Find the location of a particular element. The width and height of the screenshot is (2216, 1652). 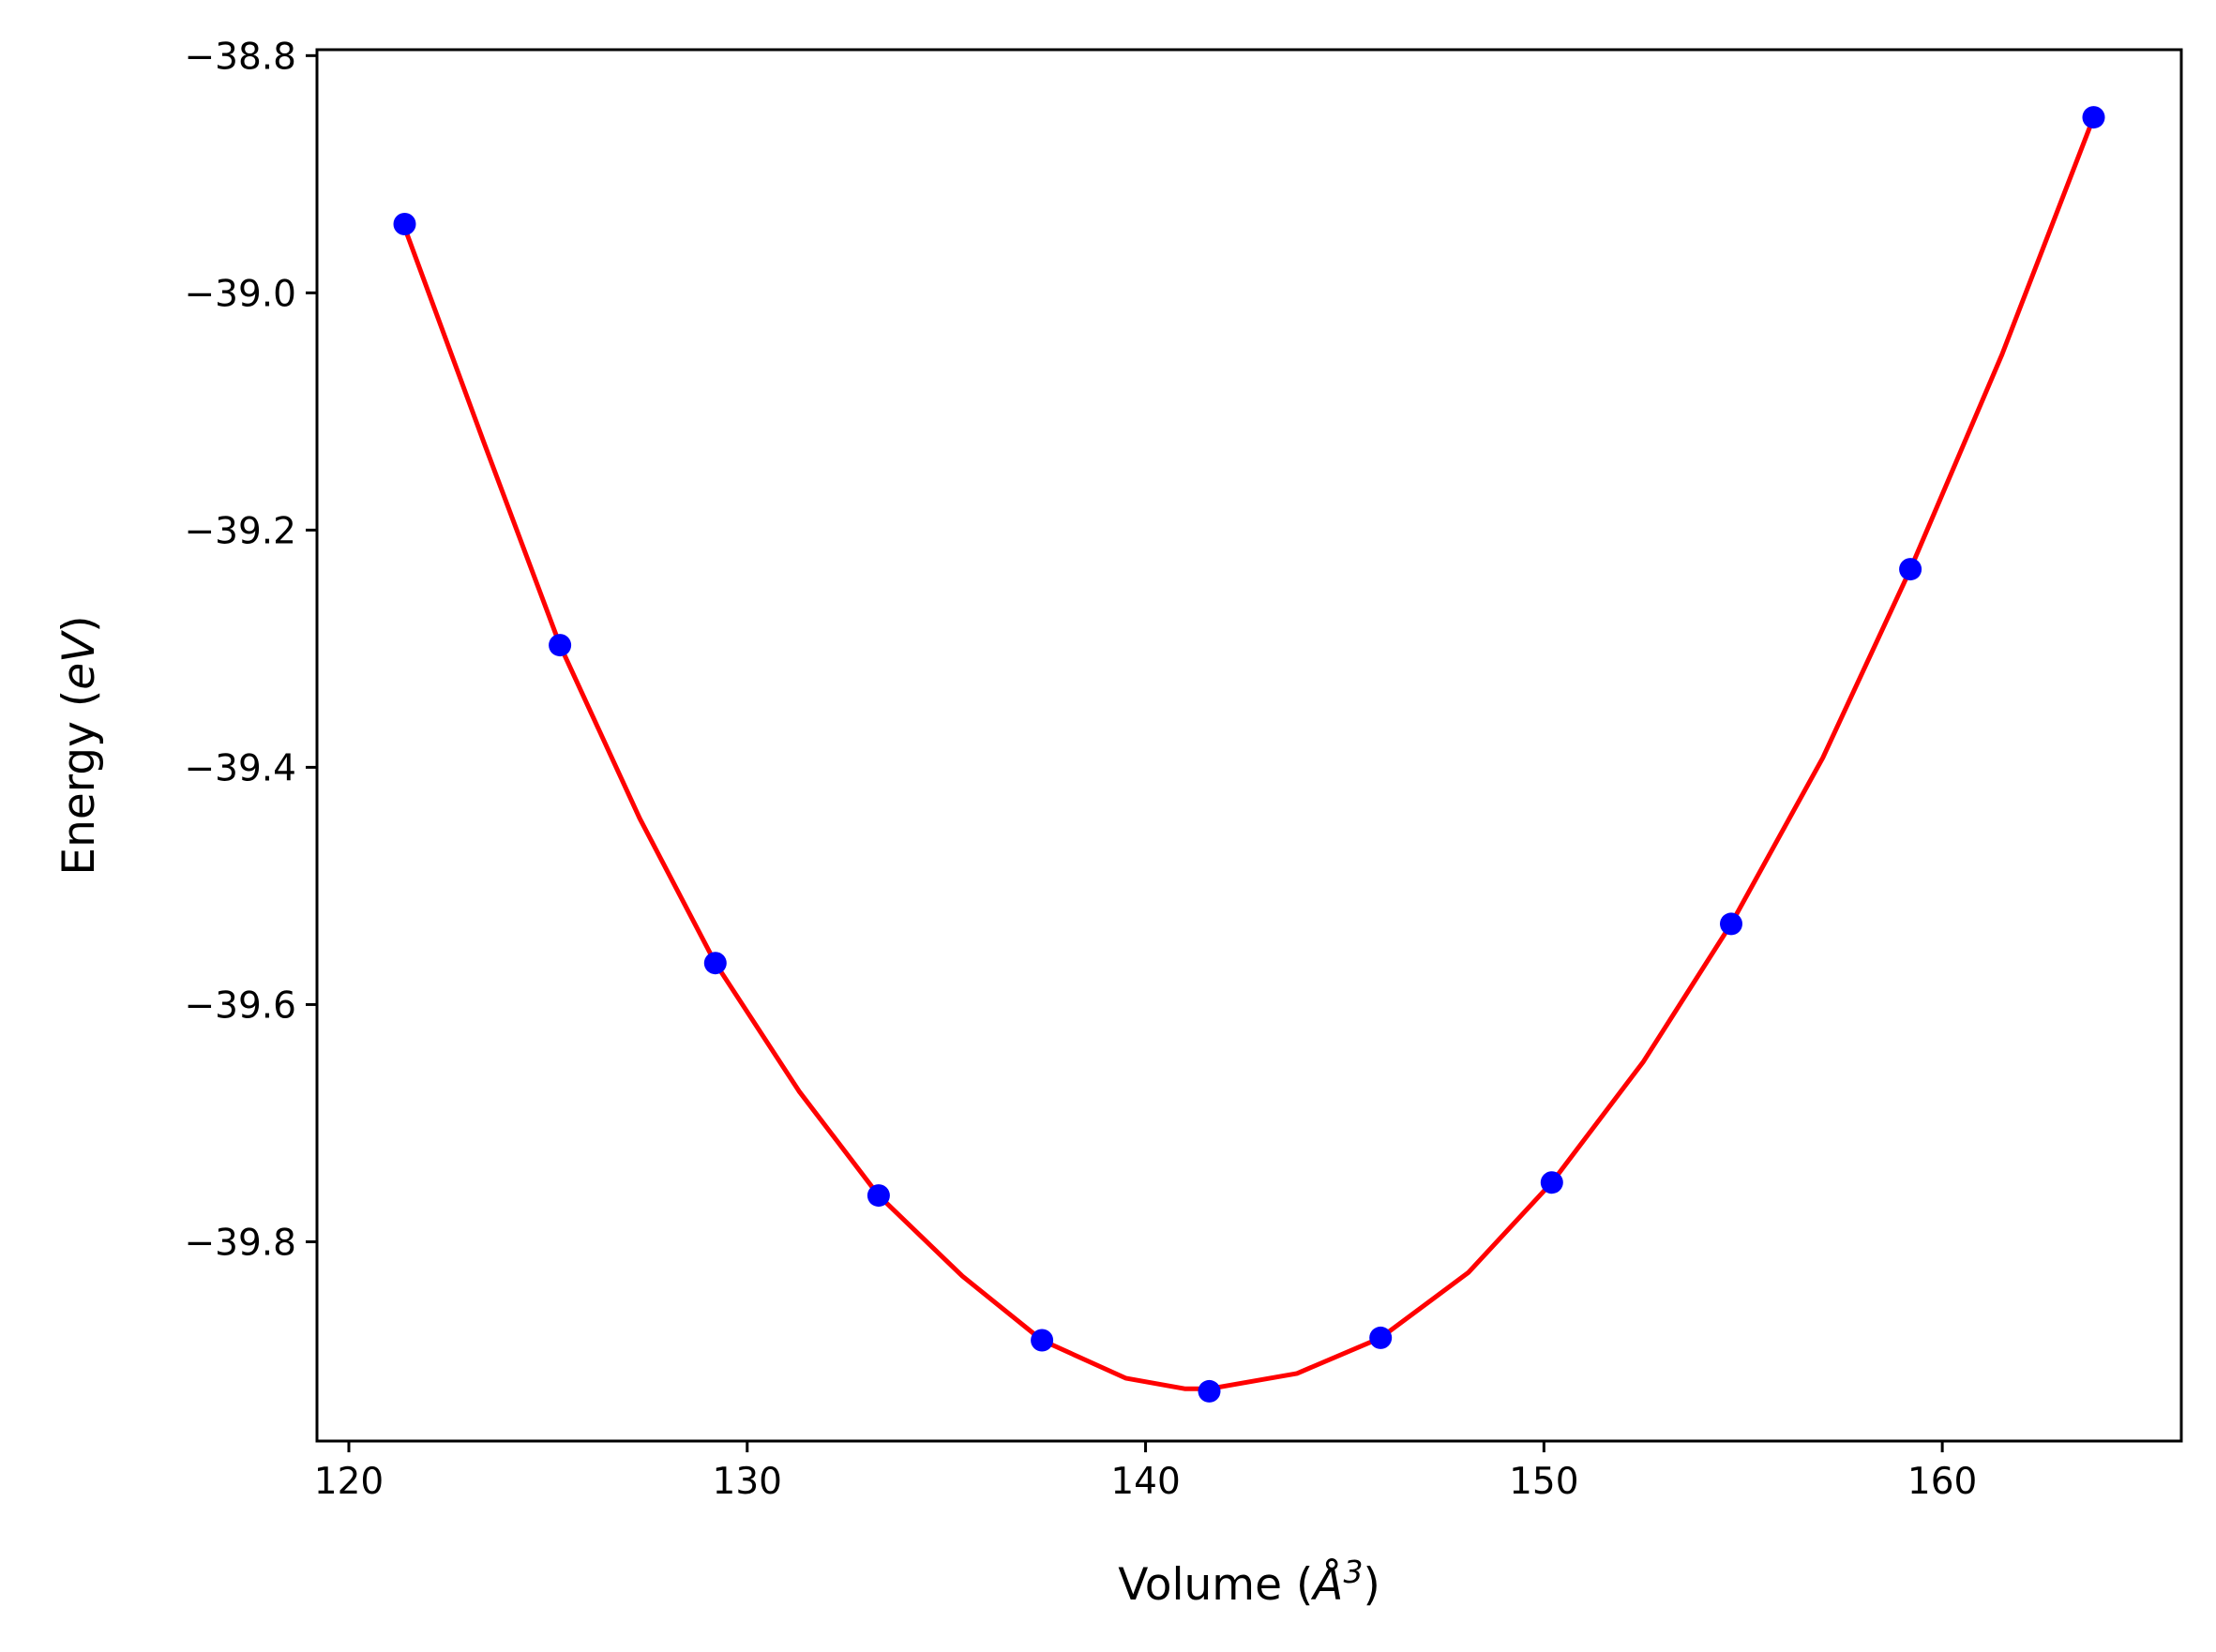

x-axis-label-exponent: 3 is located at coordinates (1353, 1572).